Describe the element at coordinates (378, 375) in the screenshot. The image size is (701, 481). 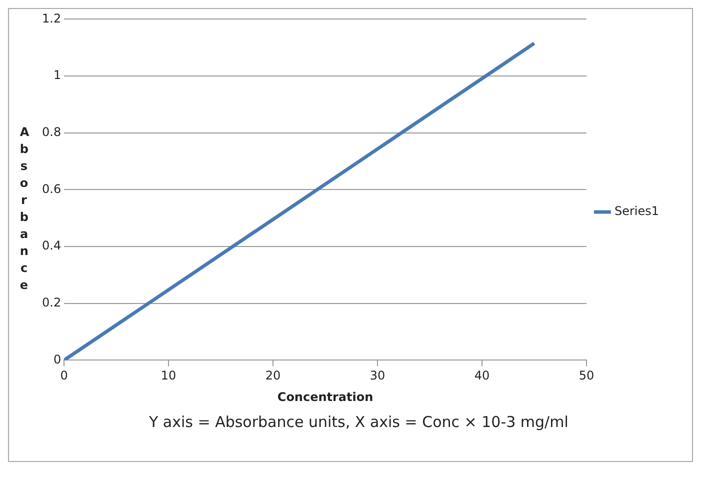
I see `x-tick-label: 30` at that location.